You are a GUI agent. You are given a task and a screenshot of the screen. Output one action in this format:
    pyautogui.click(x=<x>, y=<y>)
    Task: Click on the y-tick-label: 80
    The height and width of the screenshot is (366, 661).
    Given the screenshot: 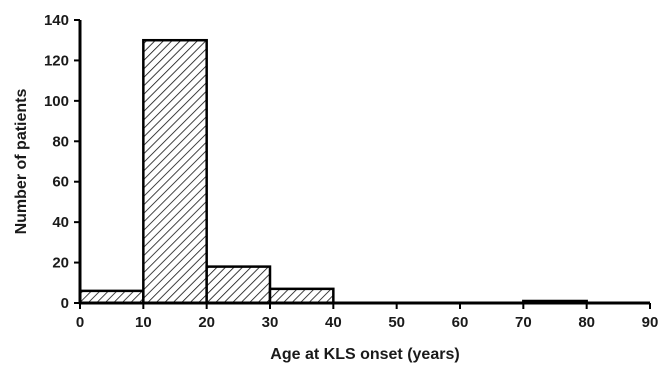 What is the action you would take?
    pyautogui.click(x=60, y=141)
    